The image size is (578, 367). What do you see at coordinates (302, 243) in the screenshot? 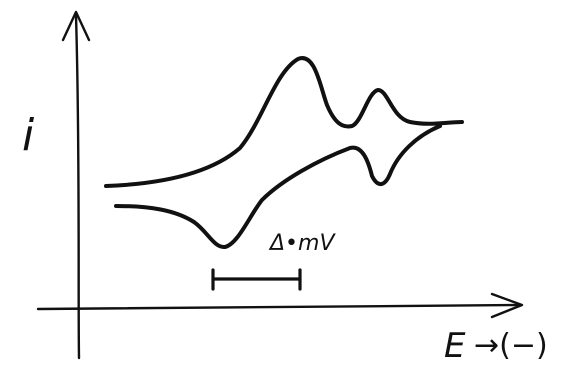
I see `scale-bar-label: Δ•mV` at bounding box center [302, 243].